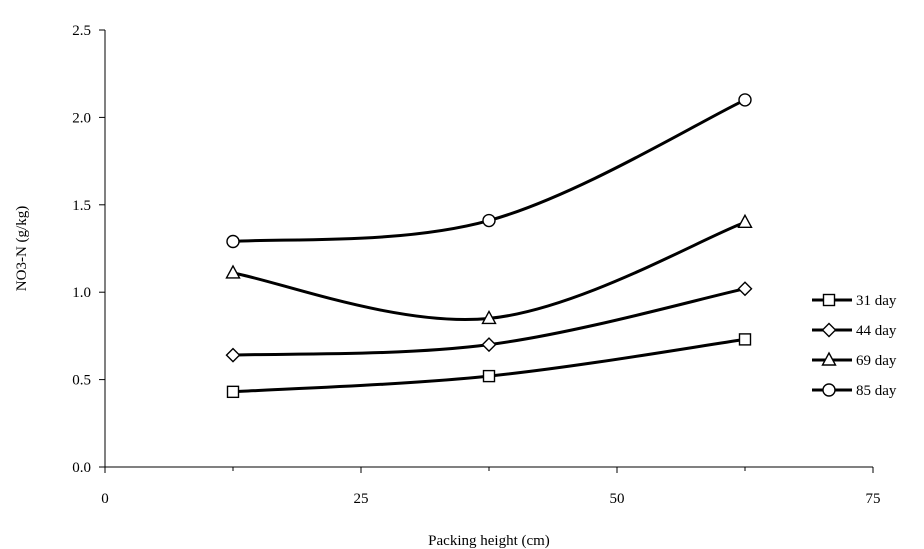  Describe the element at coordinates (854, 360) in the screenshot. I see `legend-item: 69 day` at that location.